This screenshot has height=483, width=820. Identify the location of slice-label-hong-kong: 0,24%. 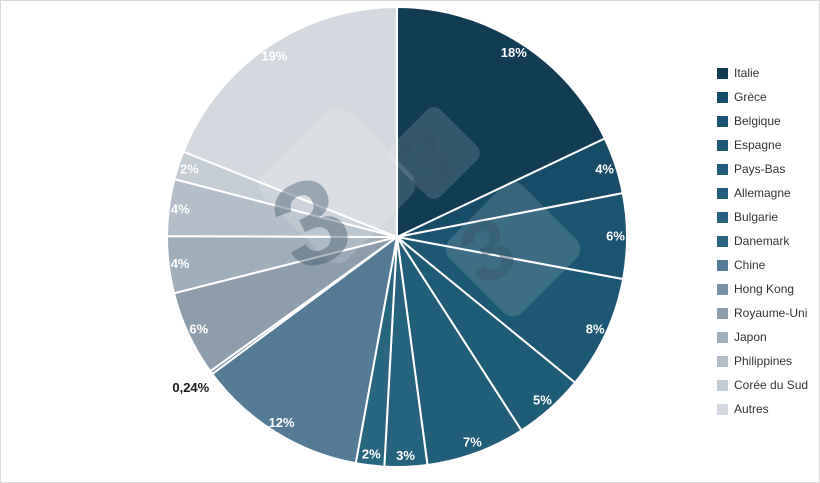
(190, 387).